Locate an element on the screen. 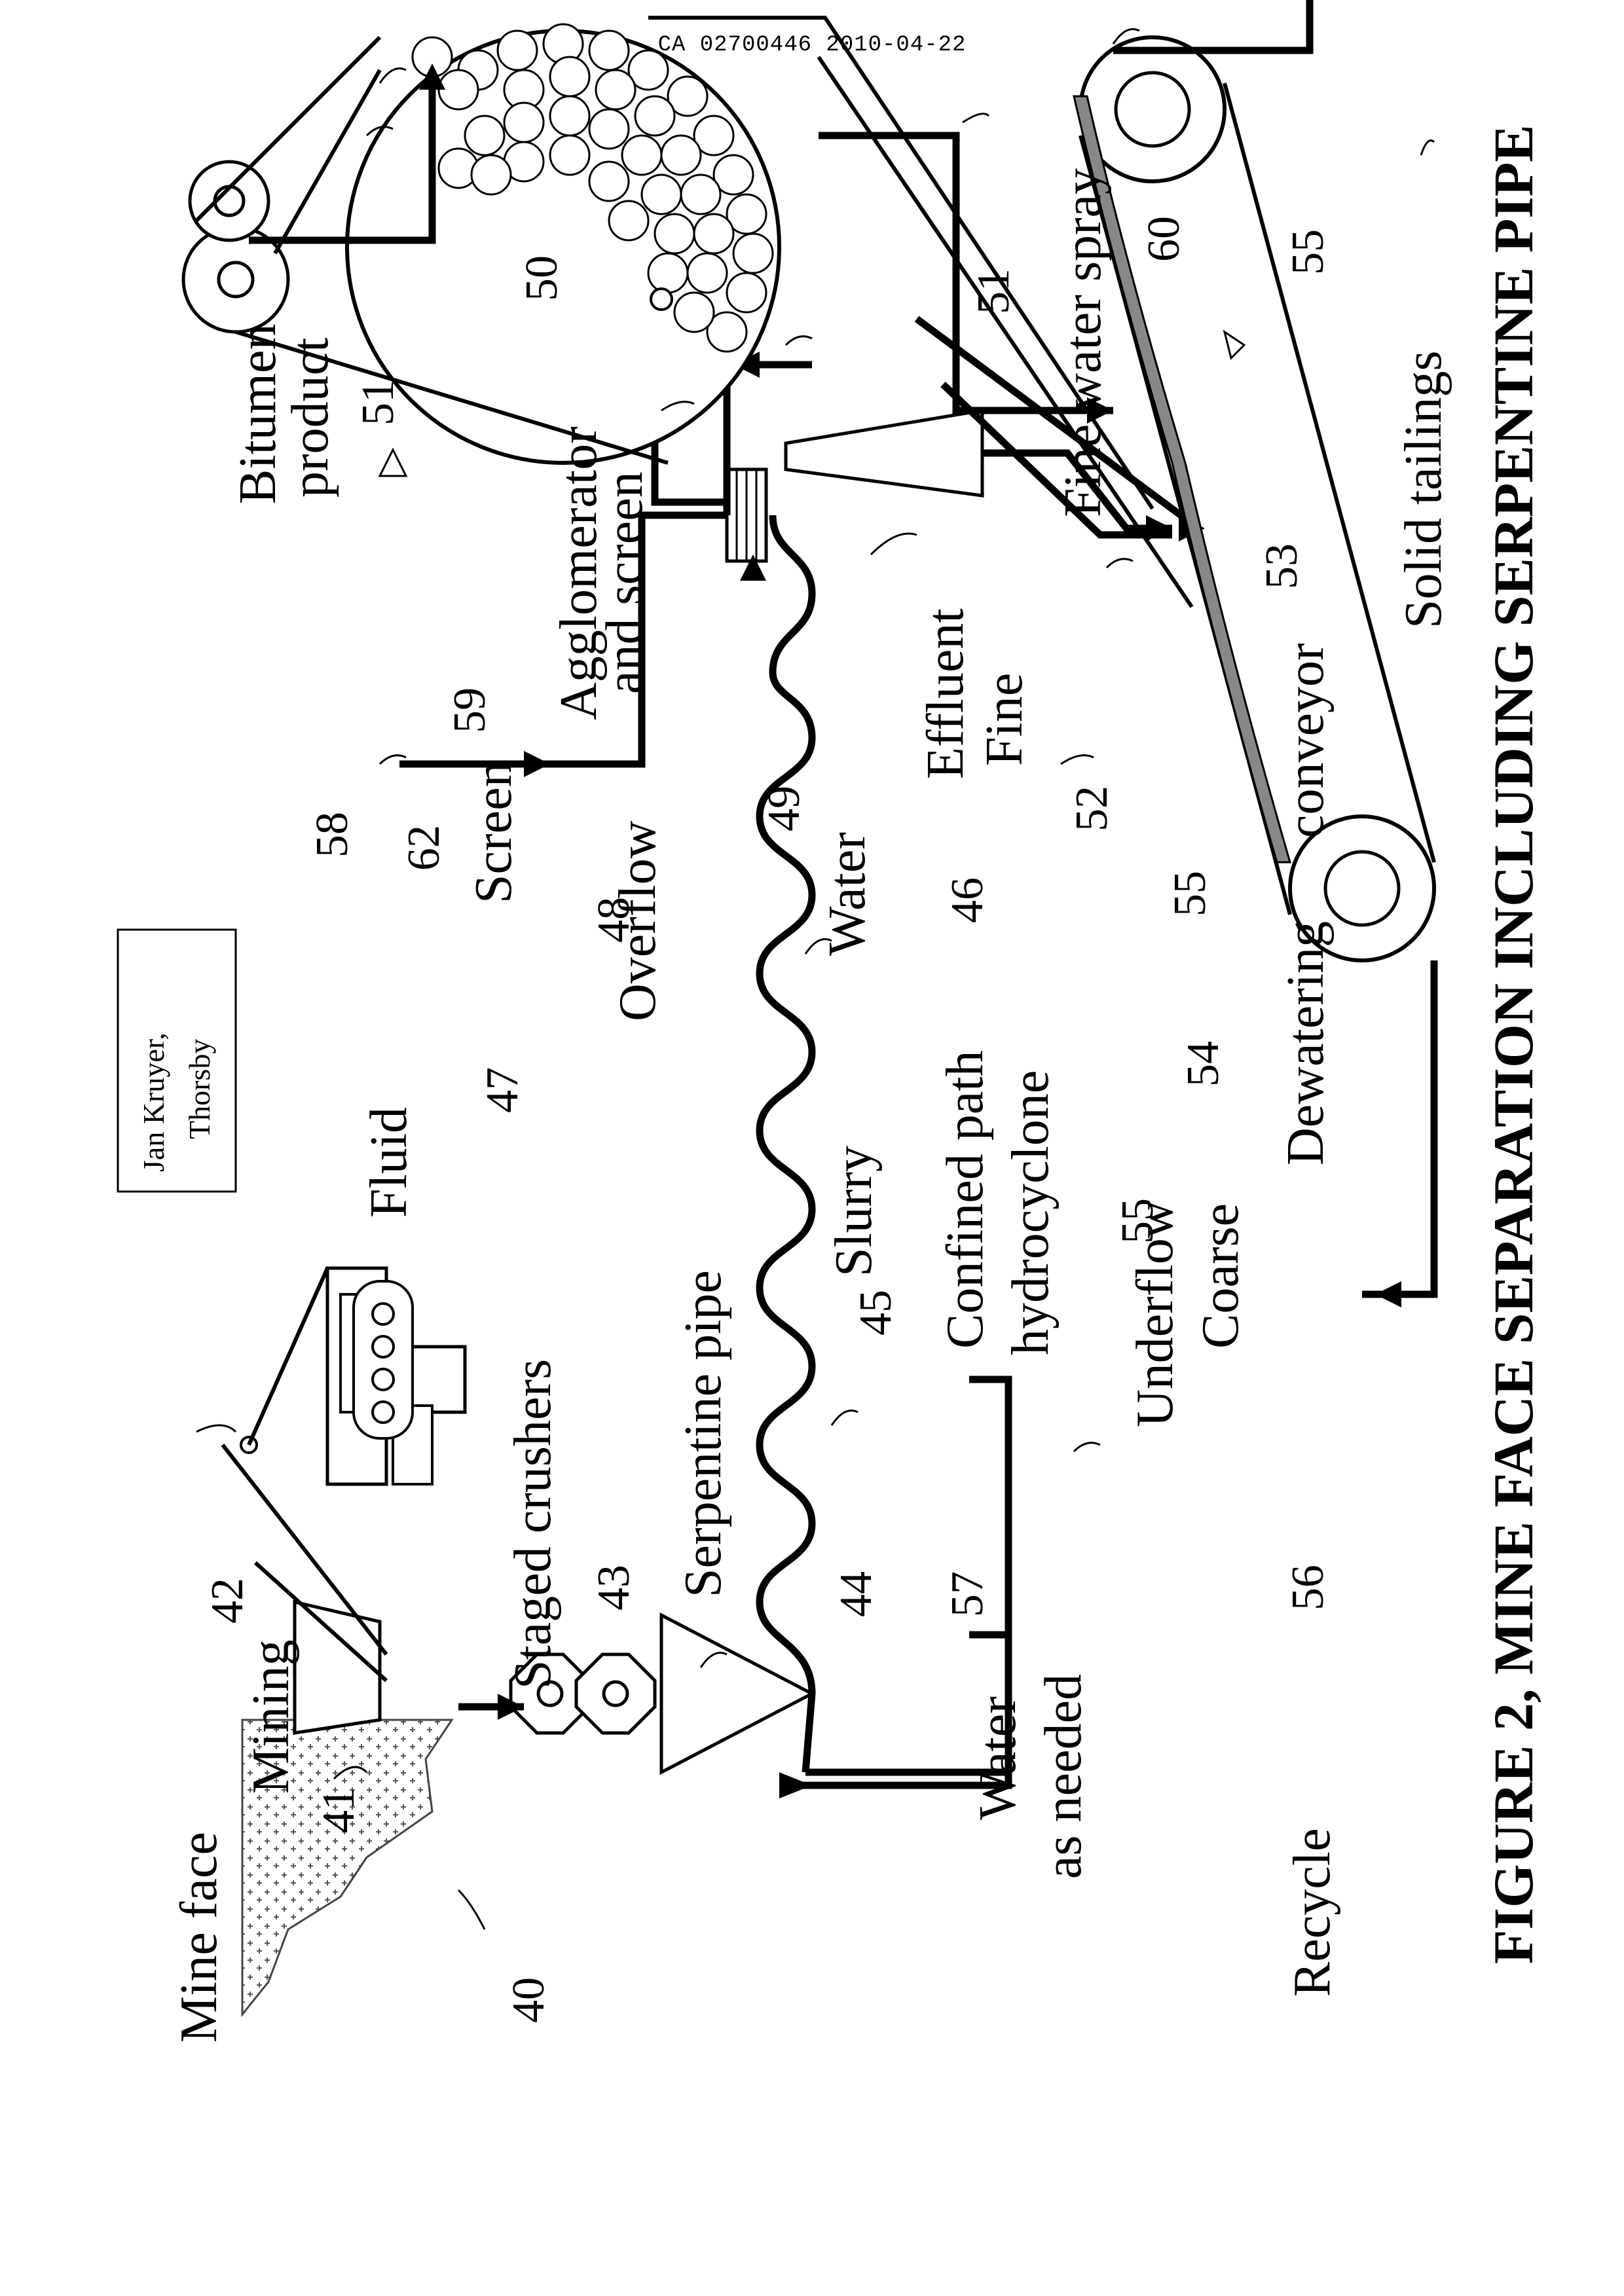 The width and height of the screenshot is (1624, 2296). ref-41: 41 is located at coordinates (339, 1810).